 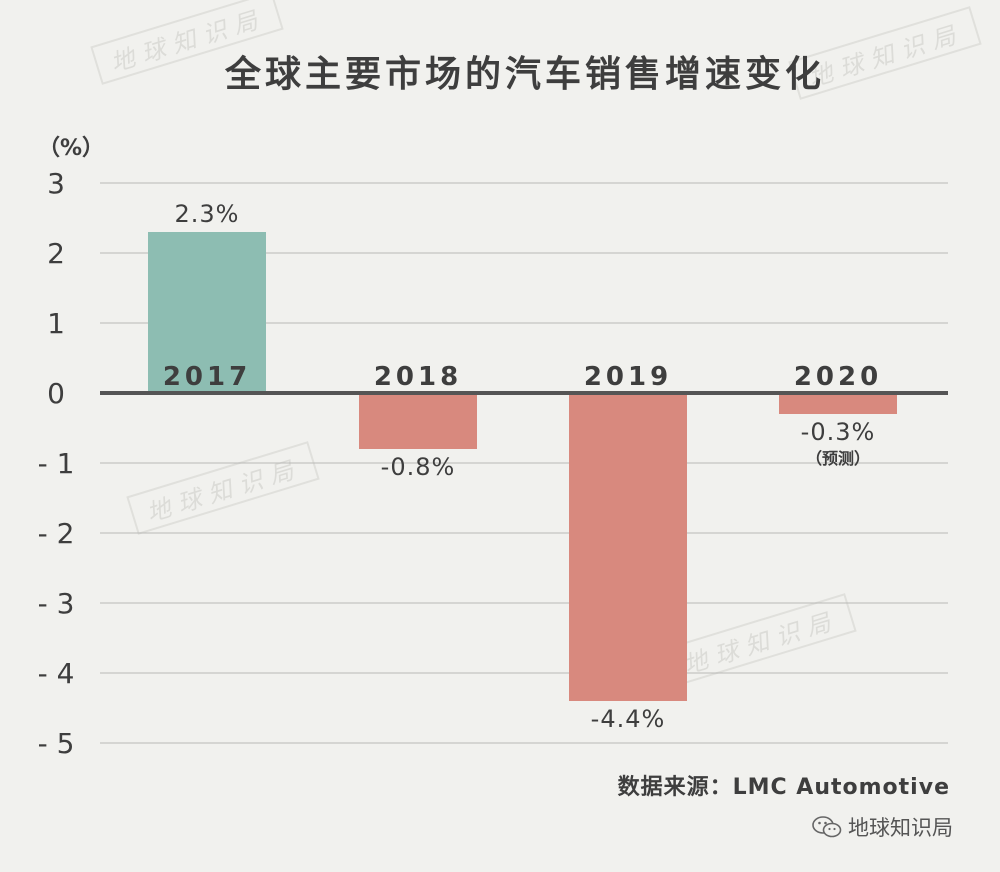 What do you see at coordinates (628, 377) in the screenshot?
I see `x-tick-label: 2019` at bounding box center [628, 377].